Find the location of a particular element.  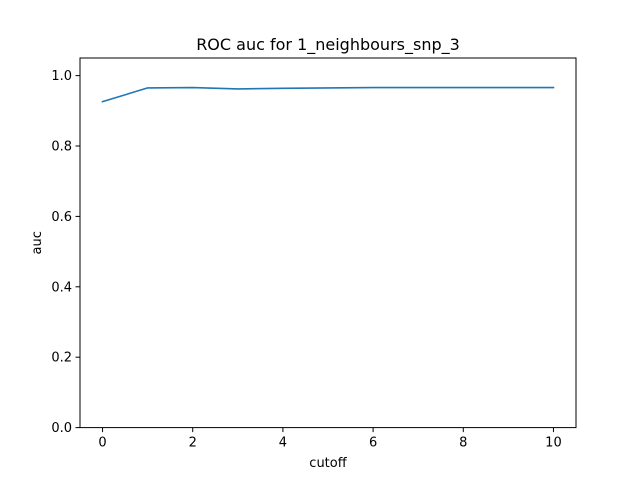

y-tick-label: 0.6 is located at coordinates (61, 217).